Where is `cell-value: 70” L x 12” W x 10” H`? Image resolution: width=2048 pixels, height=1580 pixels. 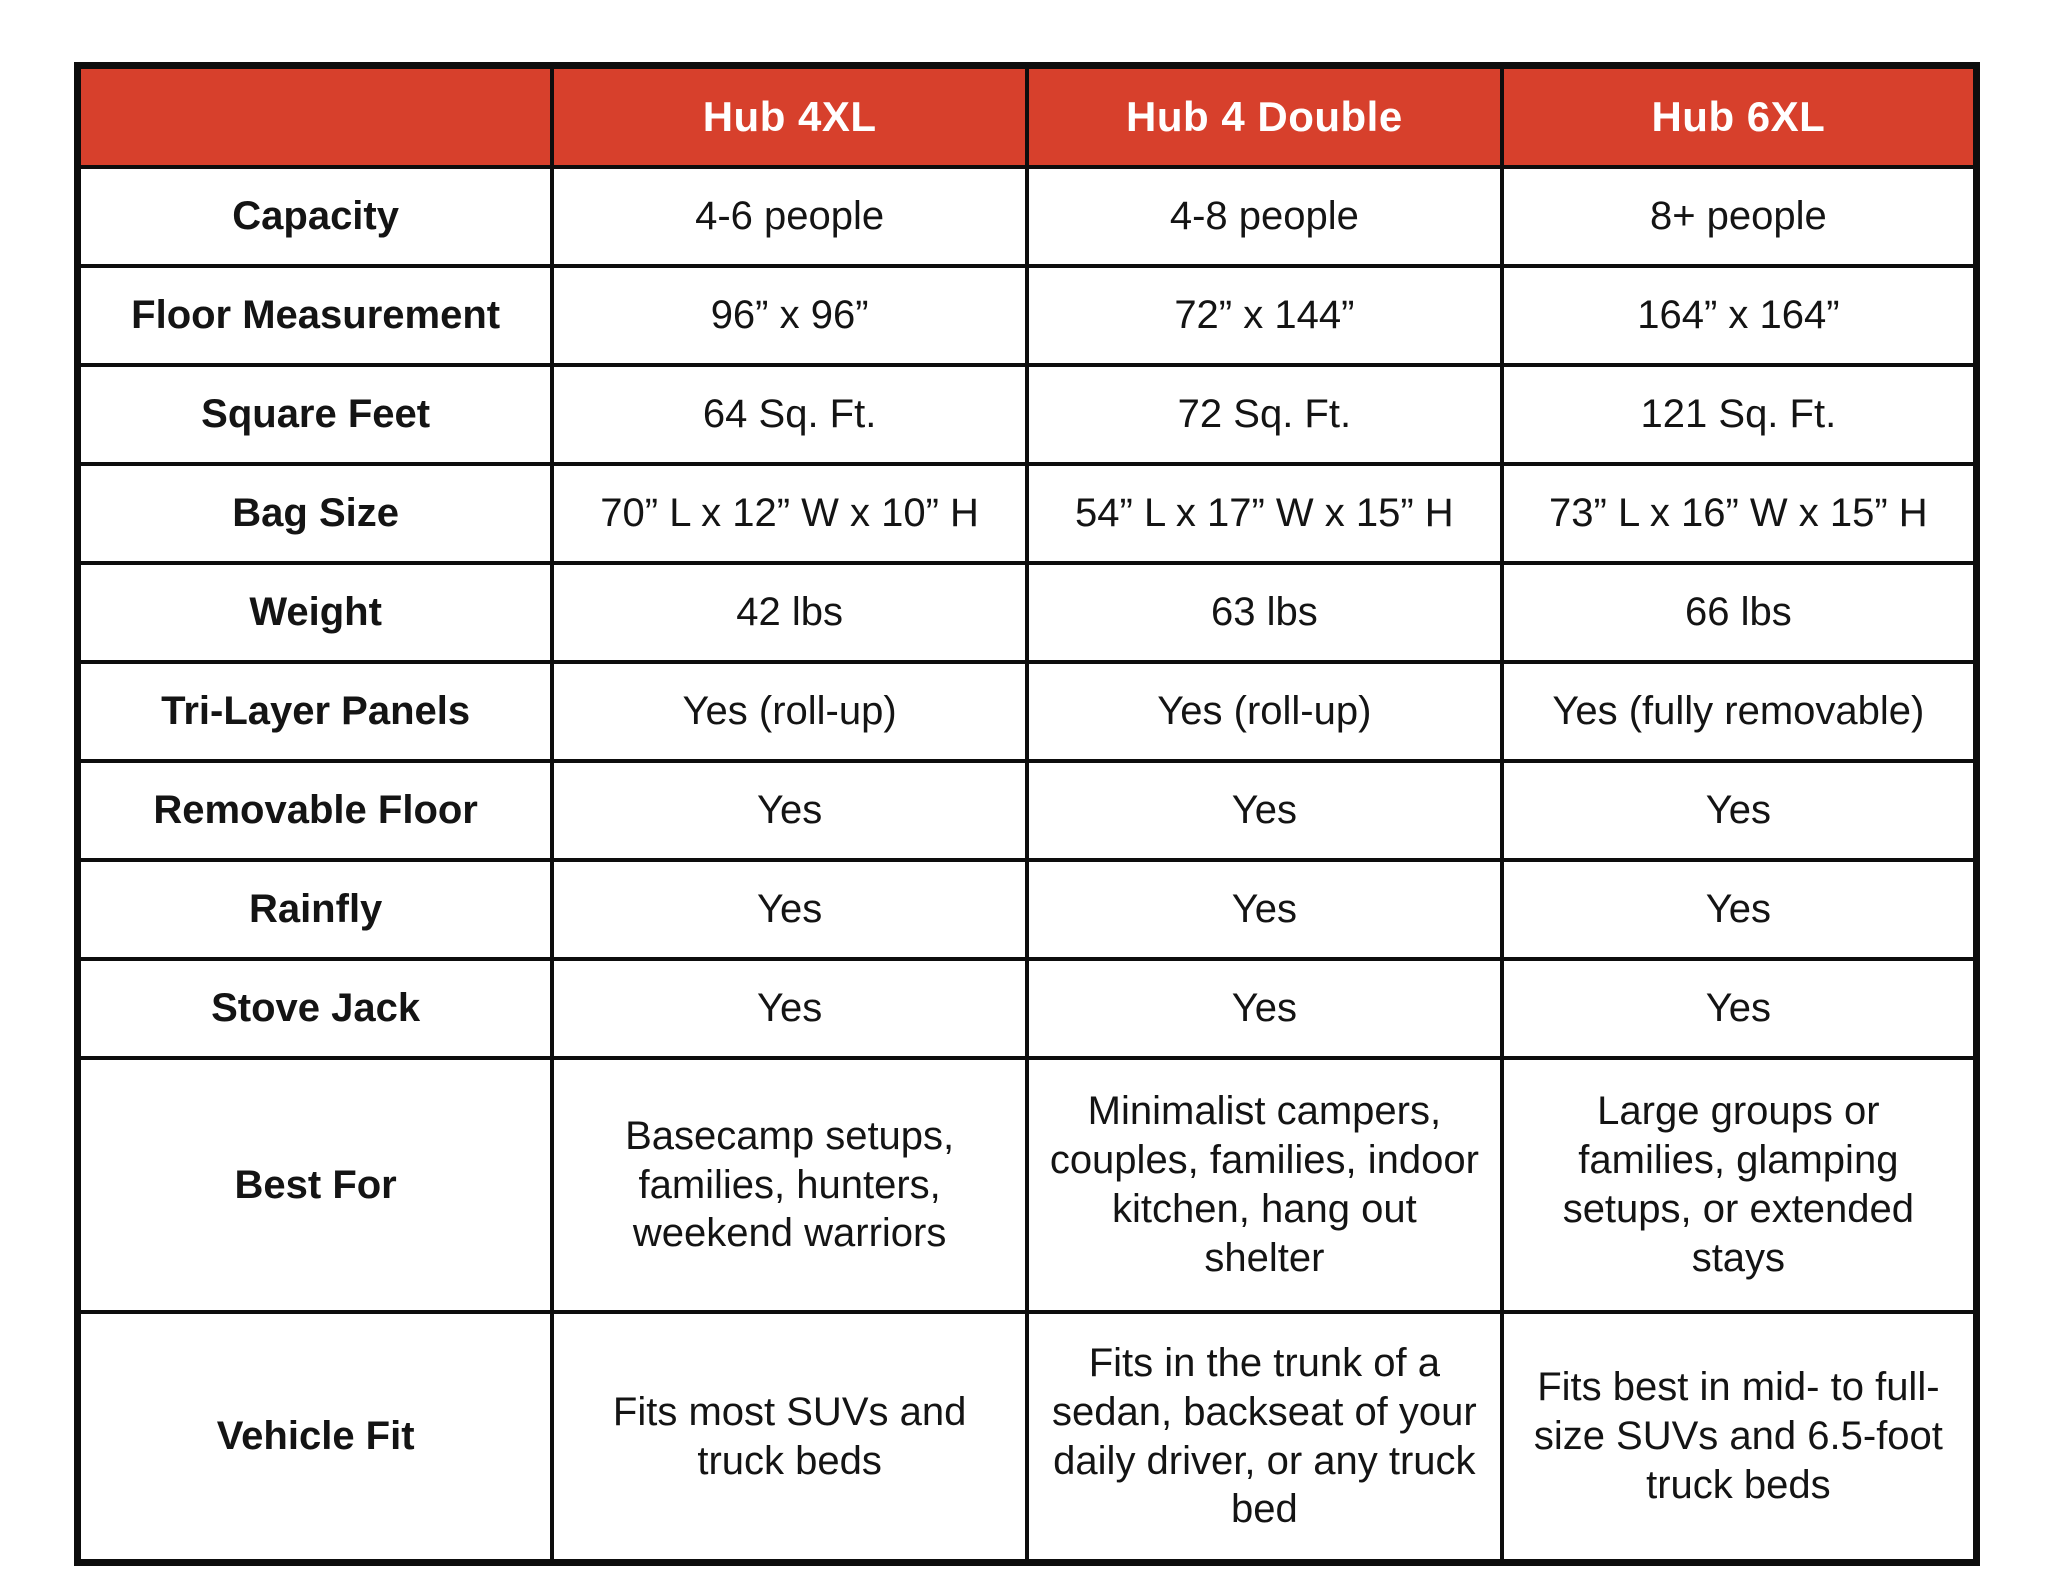
cell-value: 70” L x 12” W x 10” H is located at coordinates (789, 513).